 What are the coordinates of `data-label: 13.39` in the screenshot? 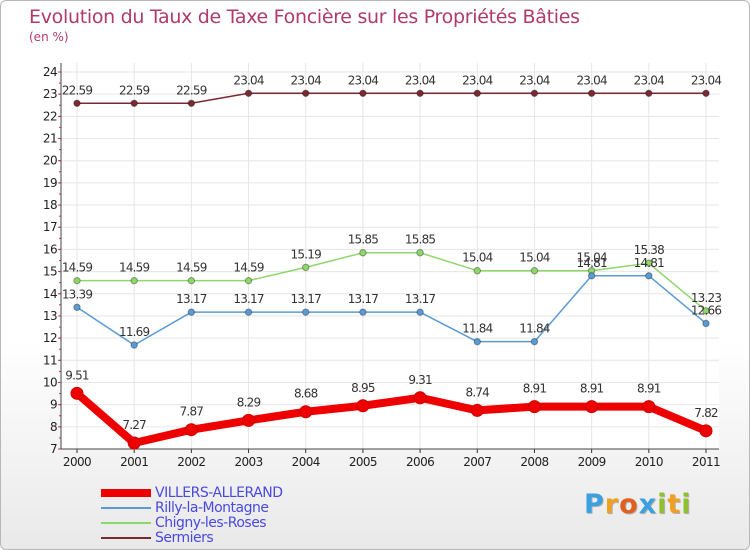 It's located at (77, 294).